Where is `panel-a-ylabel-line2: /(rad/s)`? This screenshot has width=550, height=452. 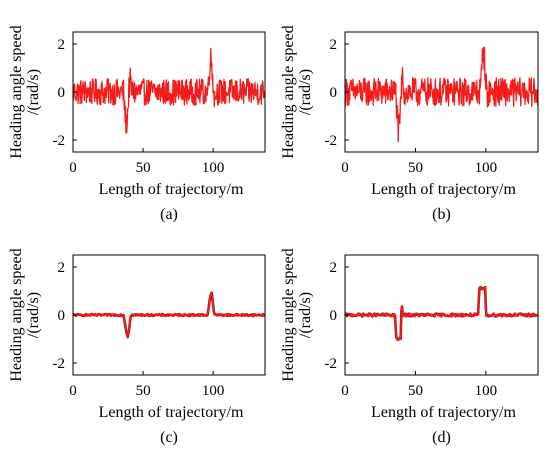 panel-a-ylabel-line2: /(rad/s) is located at coordinates (33, 92).